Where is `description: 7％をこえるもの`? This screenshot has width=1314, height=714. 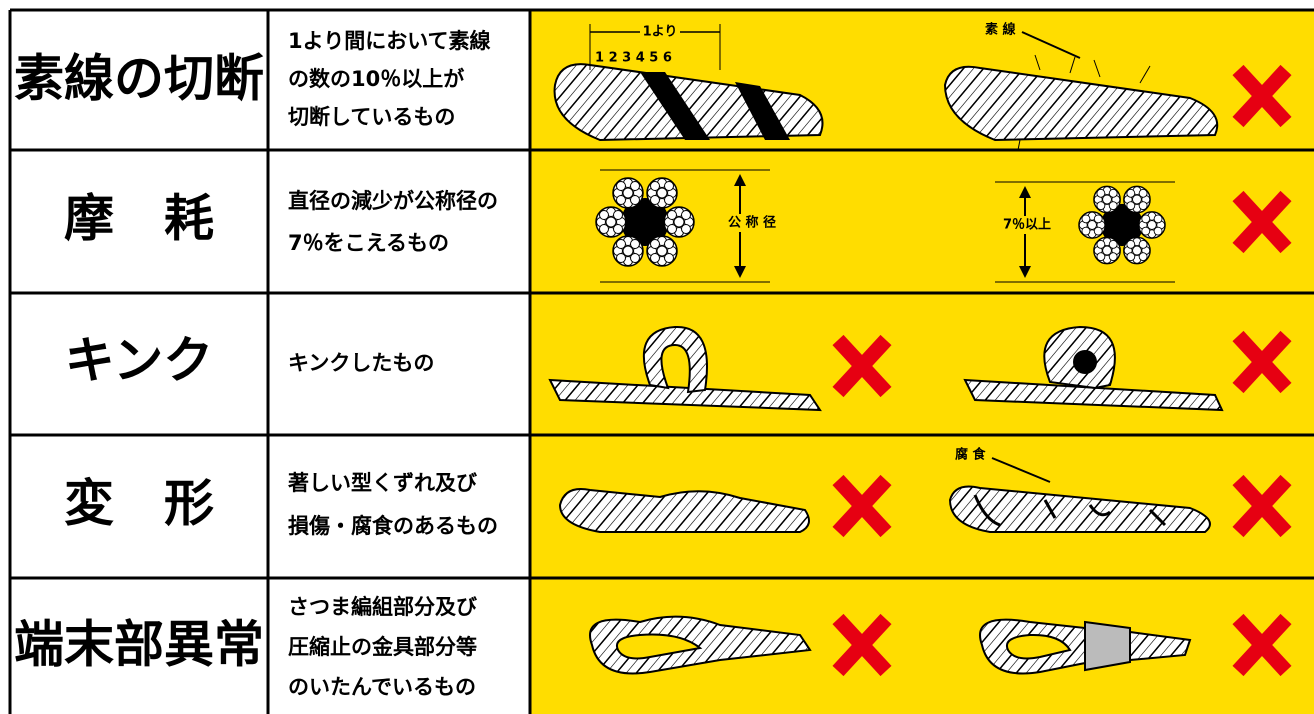
description: 7％をこえるもの is located at coordinates (368, 243).